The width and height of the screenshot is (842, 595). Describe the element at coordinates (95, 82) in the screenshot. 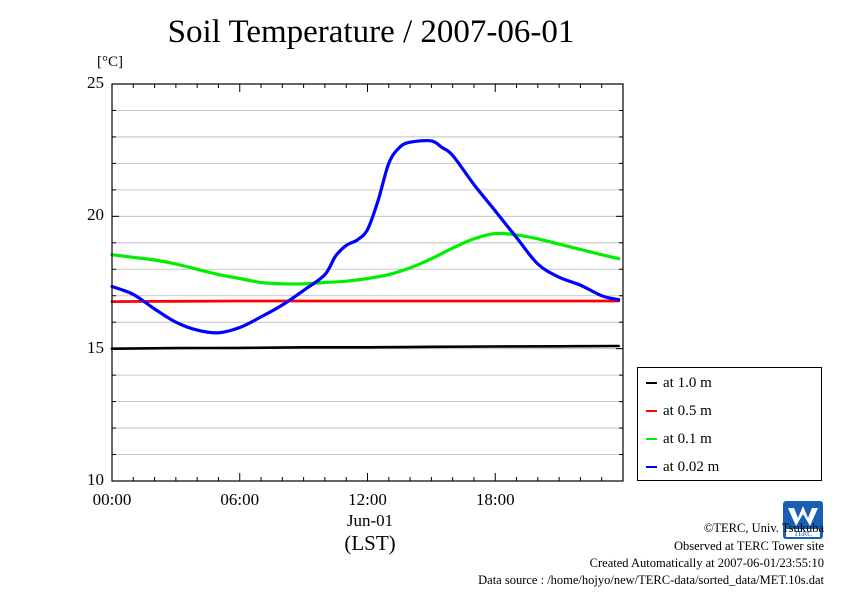

I see `y-tick-label: 25` at that location.